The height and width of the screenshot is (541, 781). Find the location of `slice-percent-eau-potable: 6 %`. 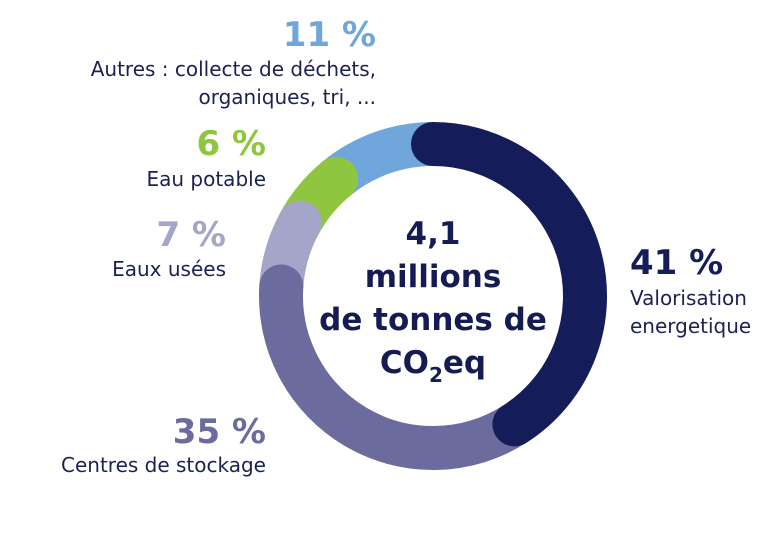

slice-percent-eau-potable: 6 % is located at coordinates (231, 144).